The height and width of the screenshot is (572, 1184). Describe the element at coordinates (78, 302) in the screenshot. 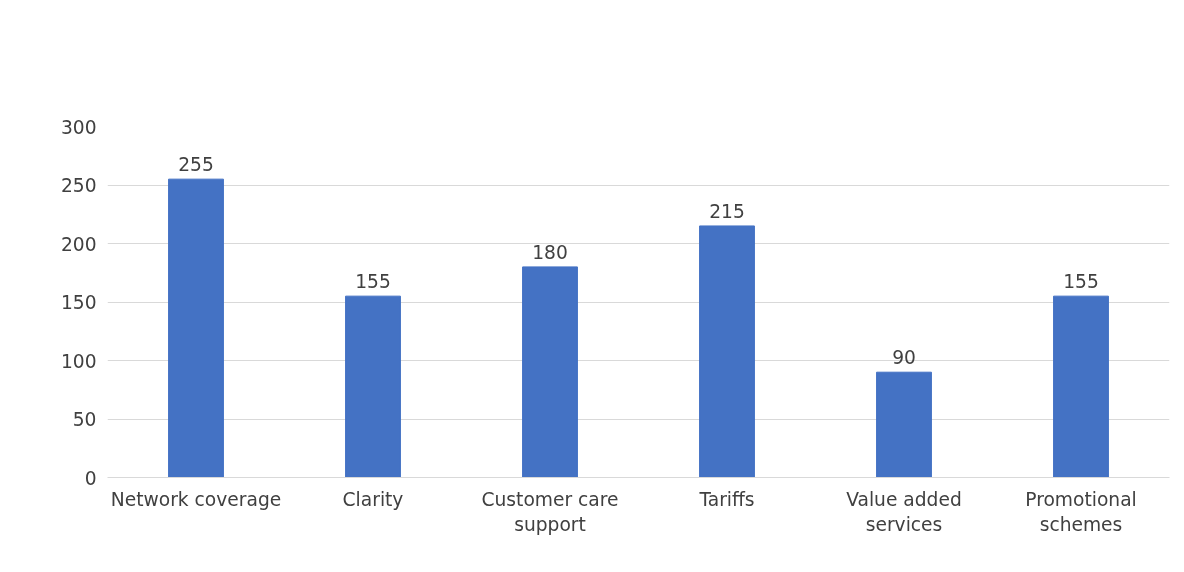

I see `y-tick-label: 150` at that location.